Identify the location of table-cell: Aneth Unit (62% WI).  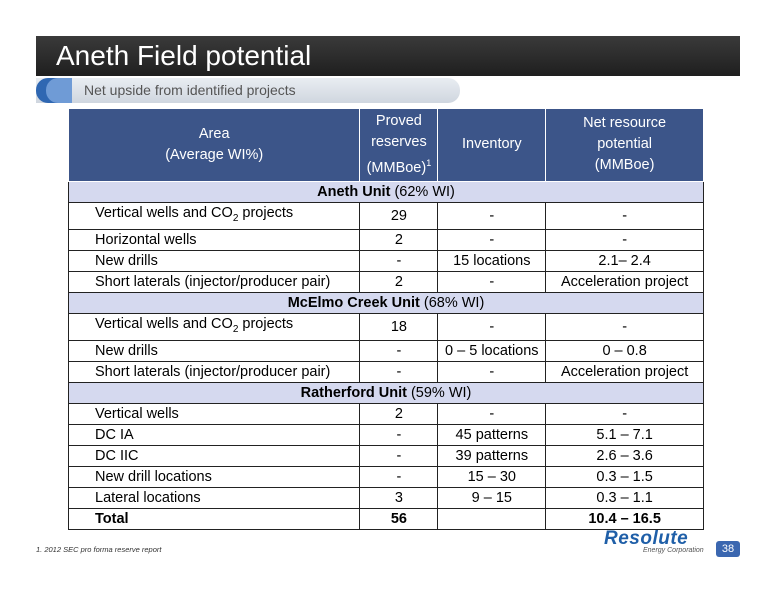
(386, 191).